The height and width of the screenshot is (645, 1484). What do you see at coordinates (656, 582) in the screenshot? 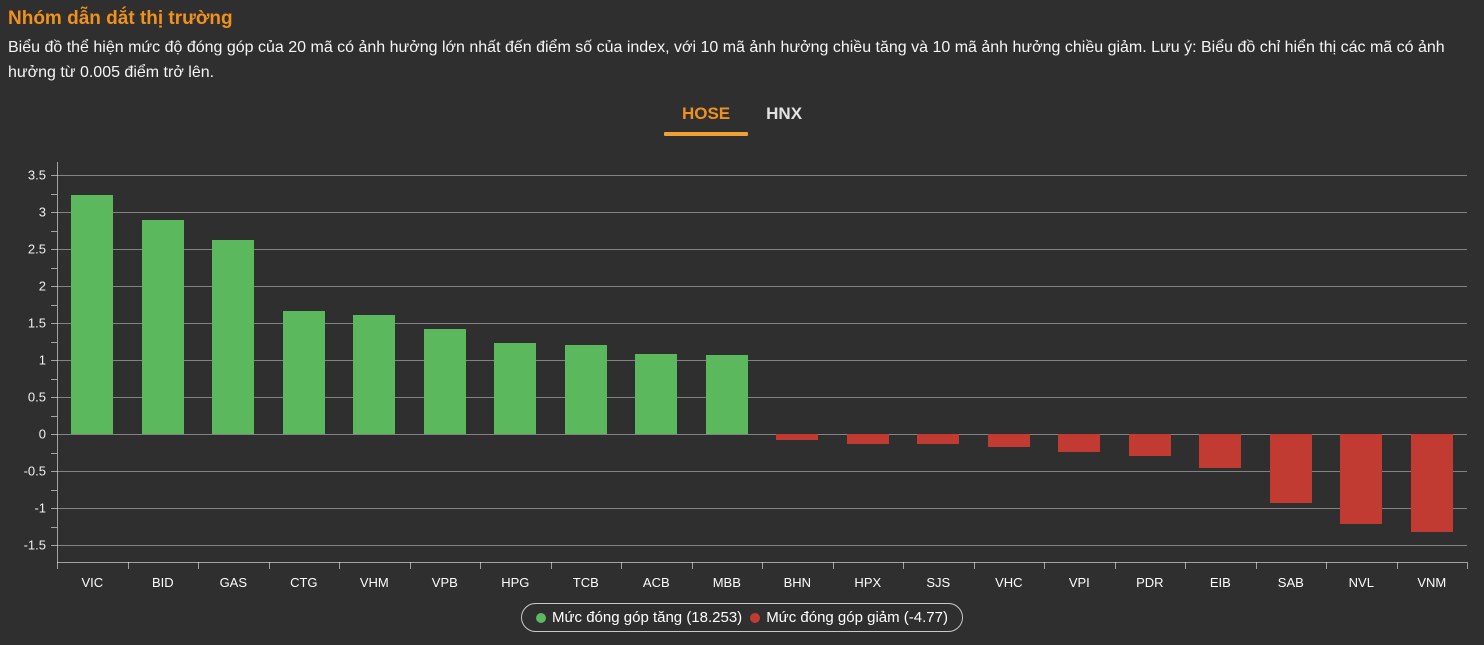
I see `x-axis-label-ACB: ACB` at bounding box center [656, 582].